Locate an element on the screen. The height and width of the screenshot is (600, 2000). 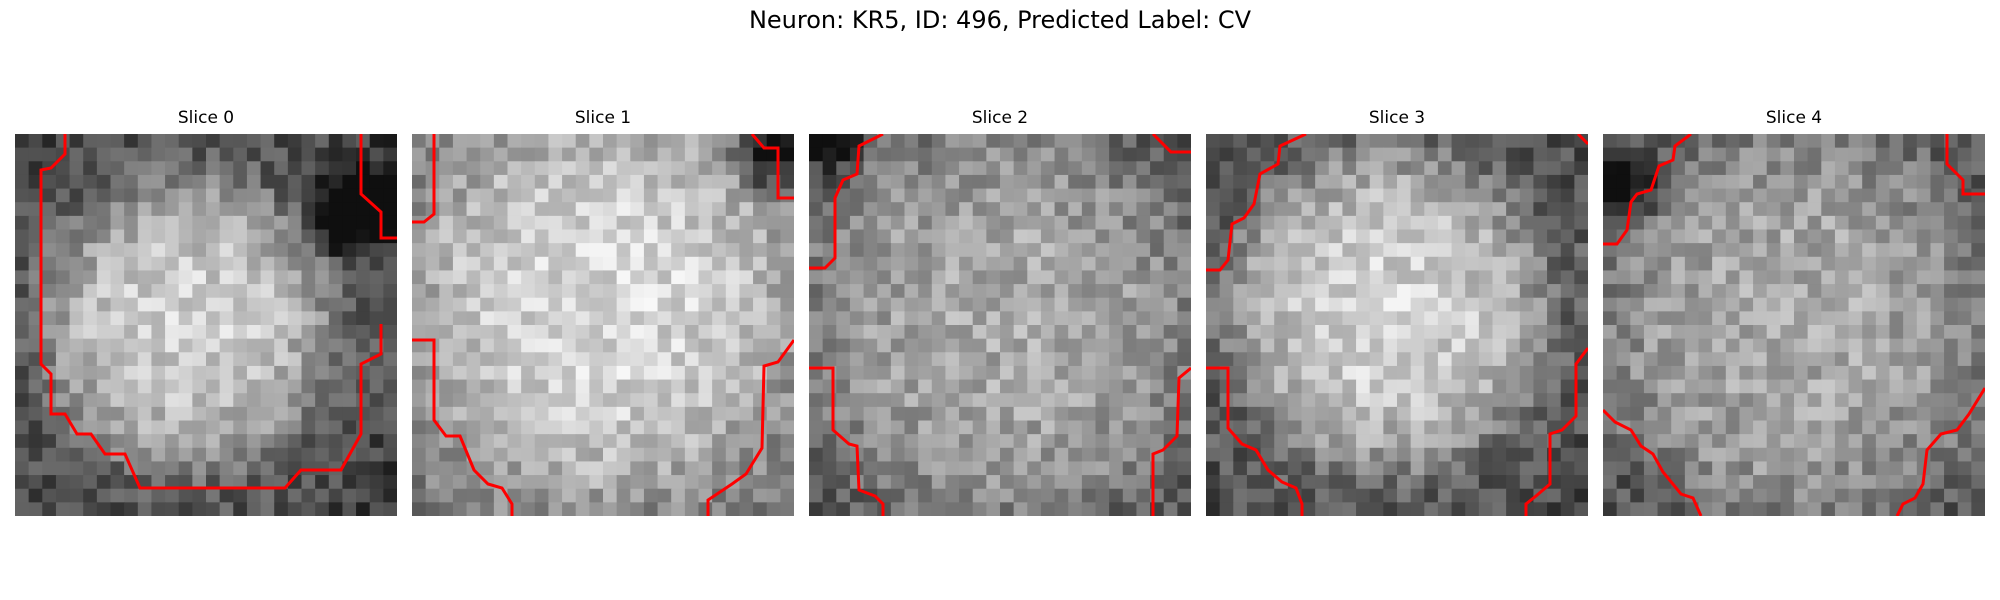
slice-title-4: Slice 4 is located at coordinates (1794, 118).